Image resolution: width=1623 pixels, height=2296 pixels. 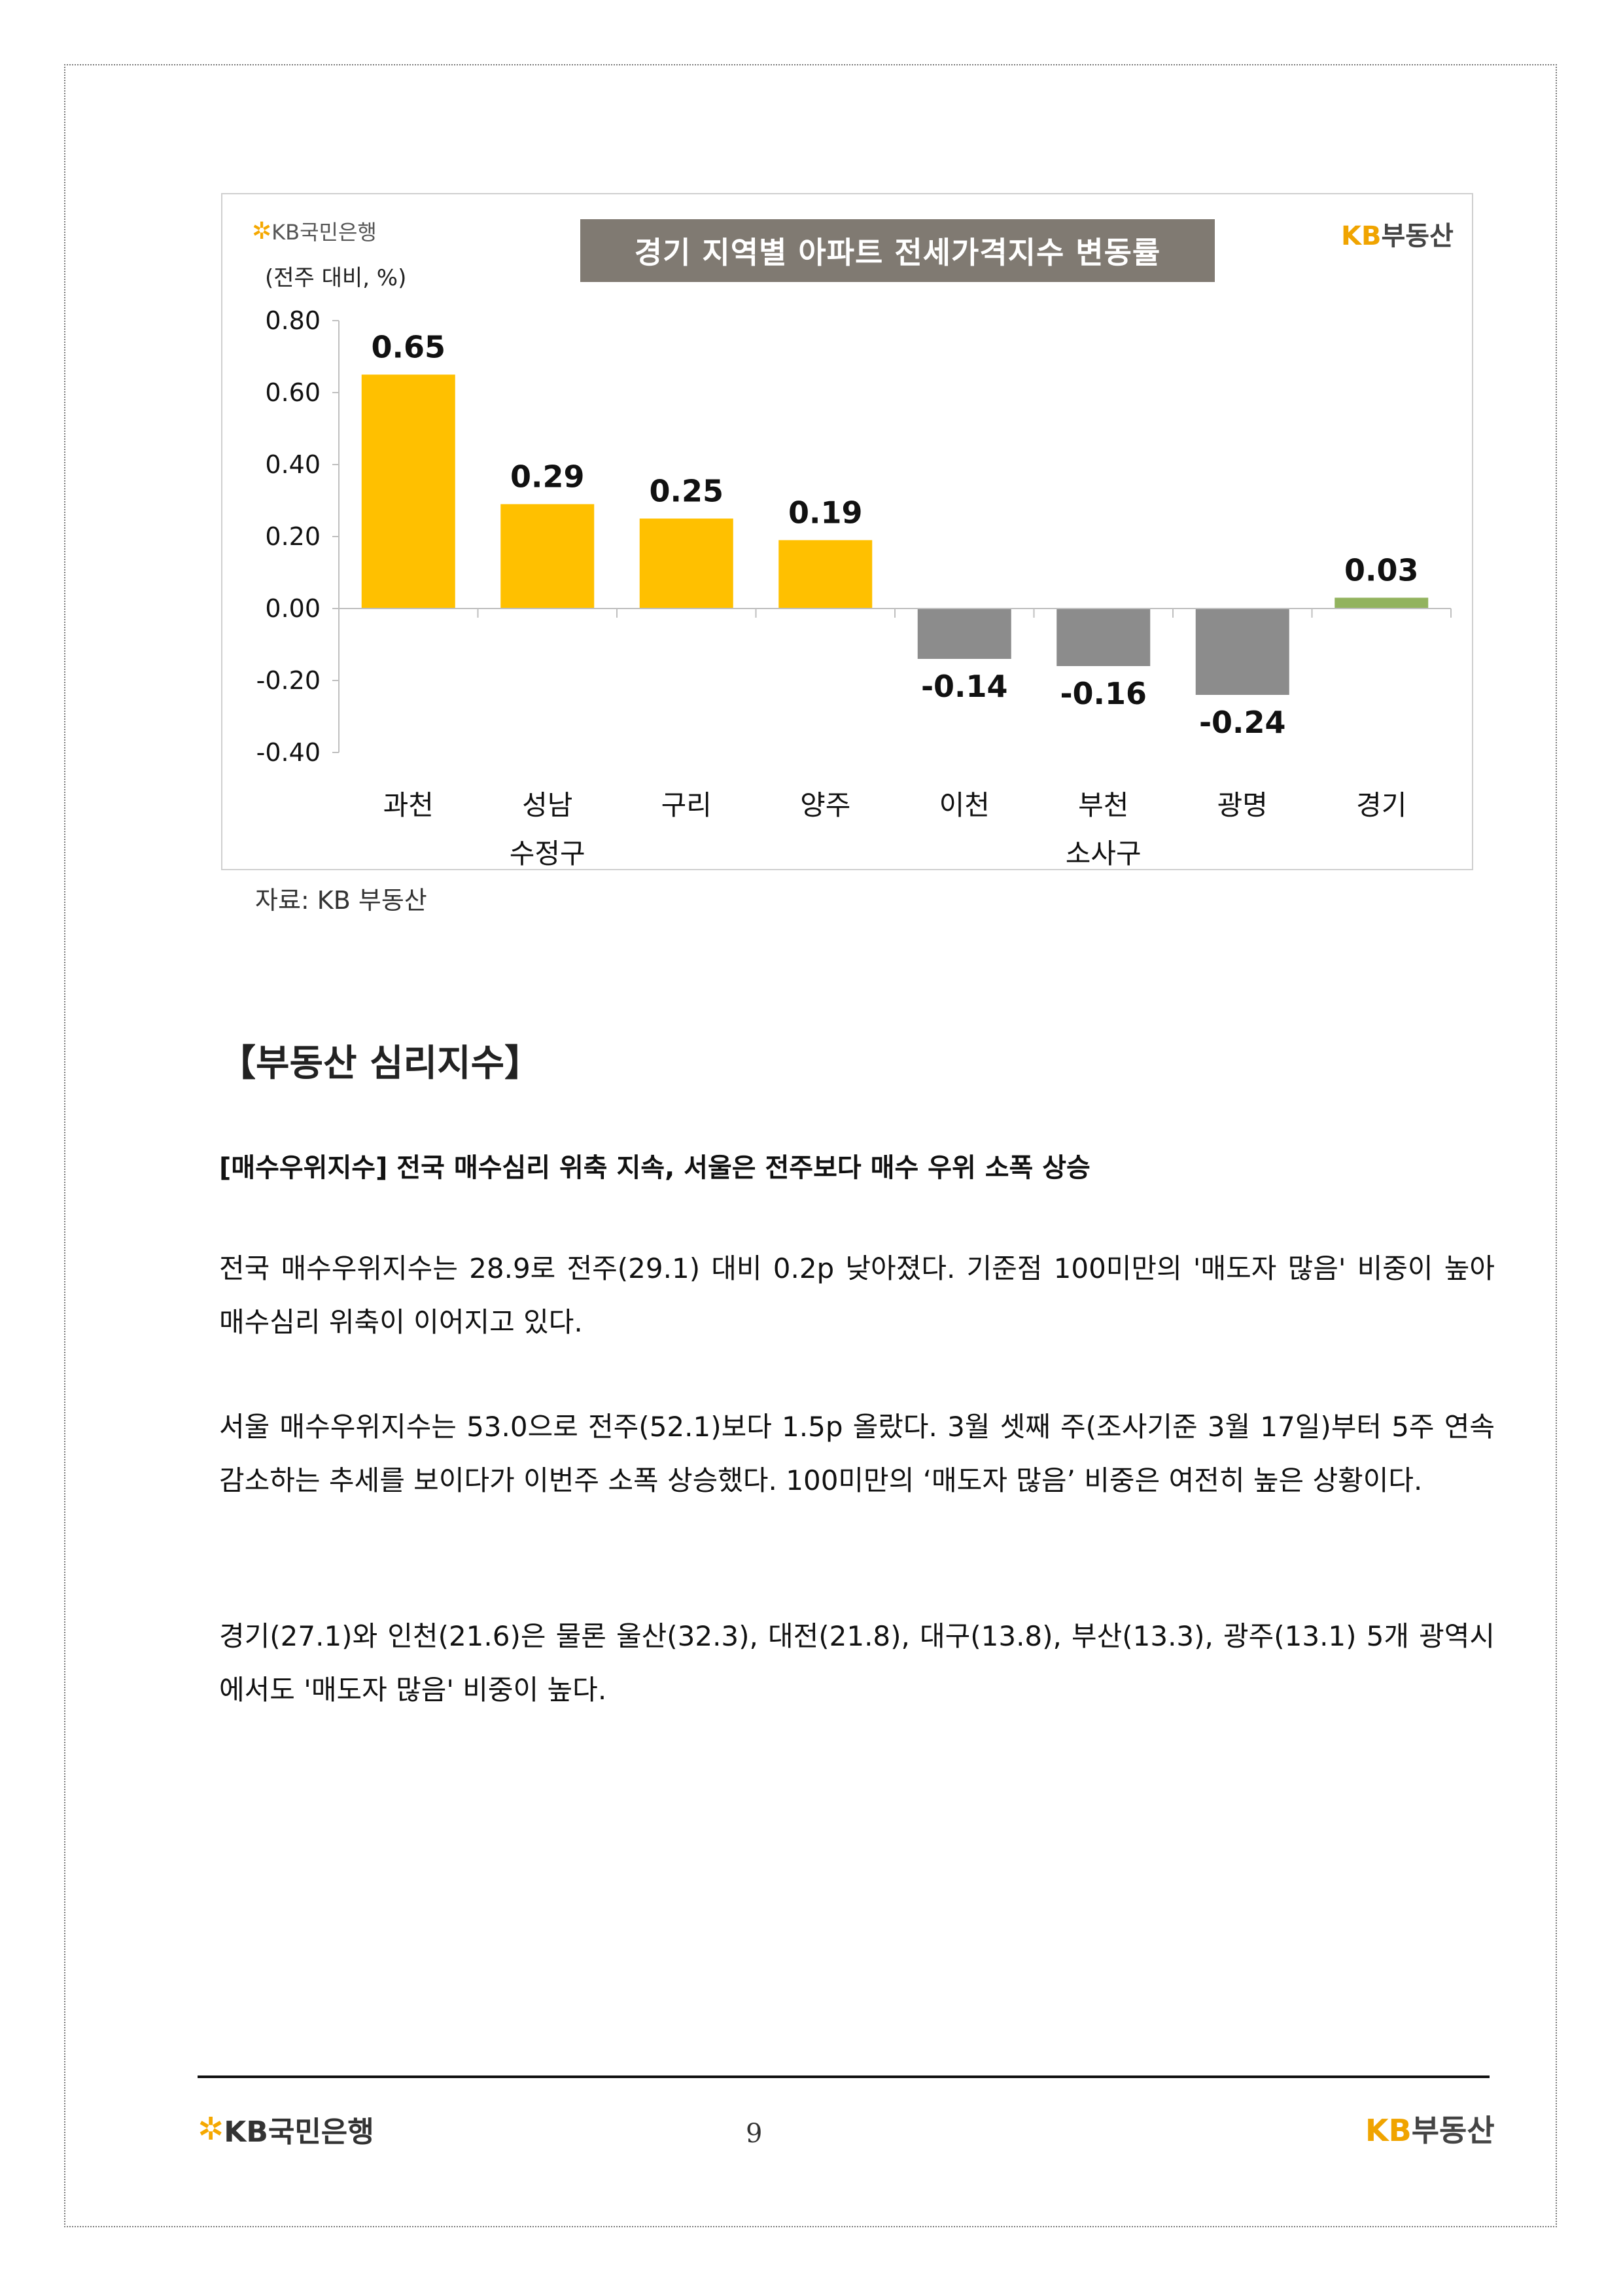 I want to click on footer-kb-realestate-logo-name: 부동산, so click(x=1453, y=2130).